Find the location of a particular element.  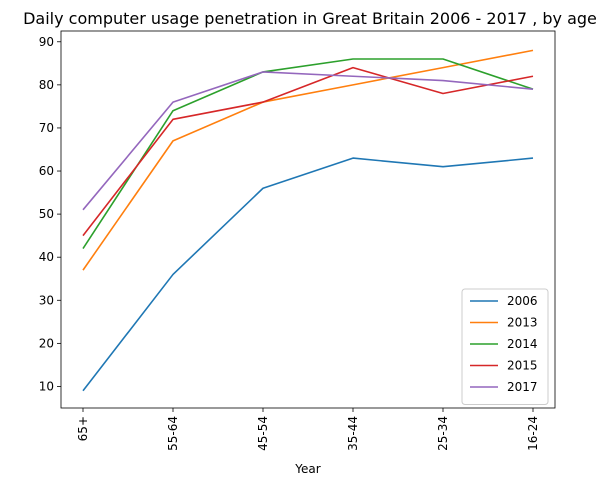

x-axis-label: Year is located at coordinates (307, 469).